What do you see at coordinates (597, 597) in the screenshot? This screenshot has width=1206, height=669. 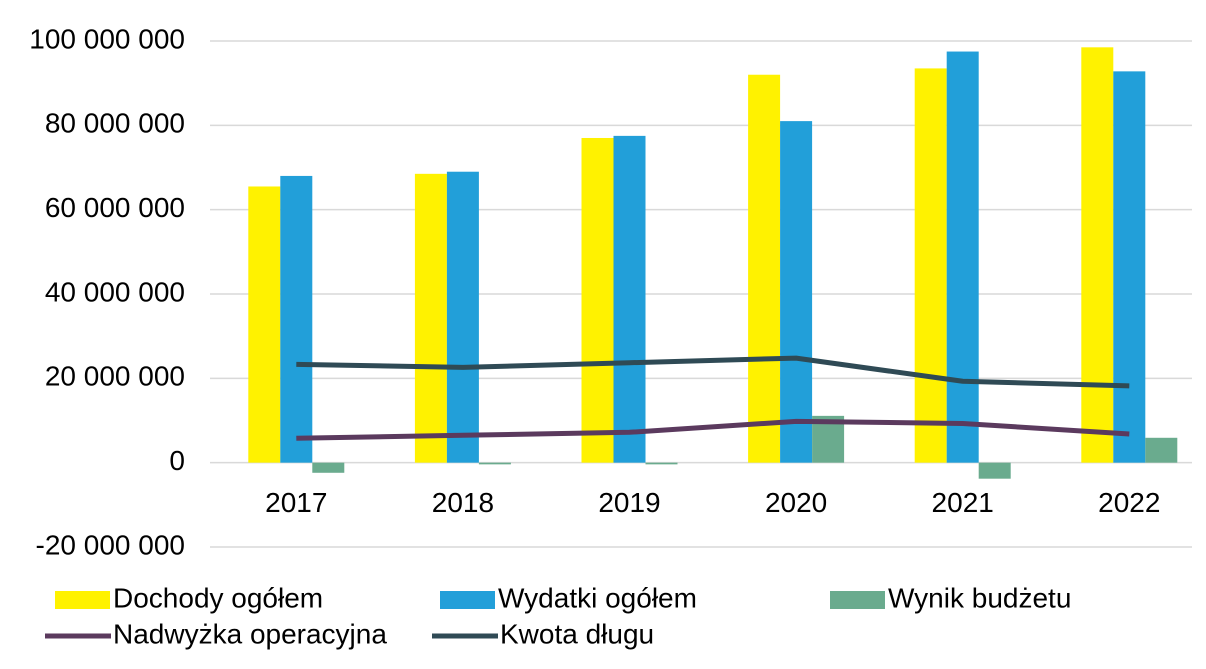 I see `legend-label: Wydatki ogółem` at bounding box center [597, 597].